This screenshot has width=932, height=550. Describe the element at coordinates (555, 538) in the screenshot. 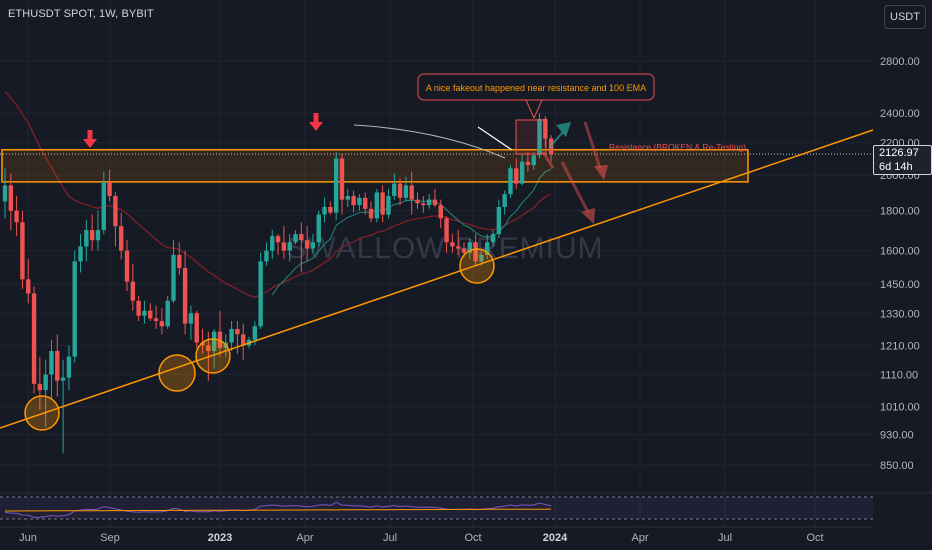

I see `time-tick-label: 2024` at that location.